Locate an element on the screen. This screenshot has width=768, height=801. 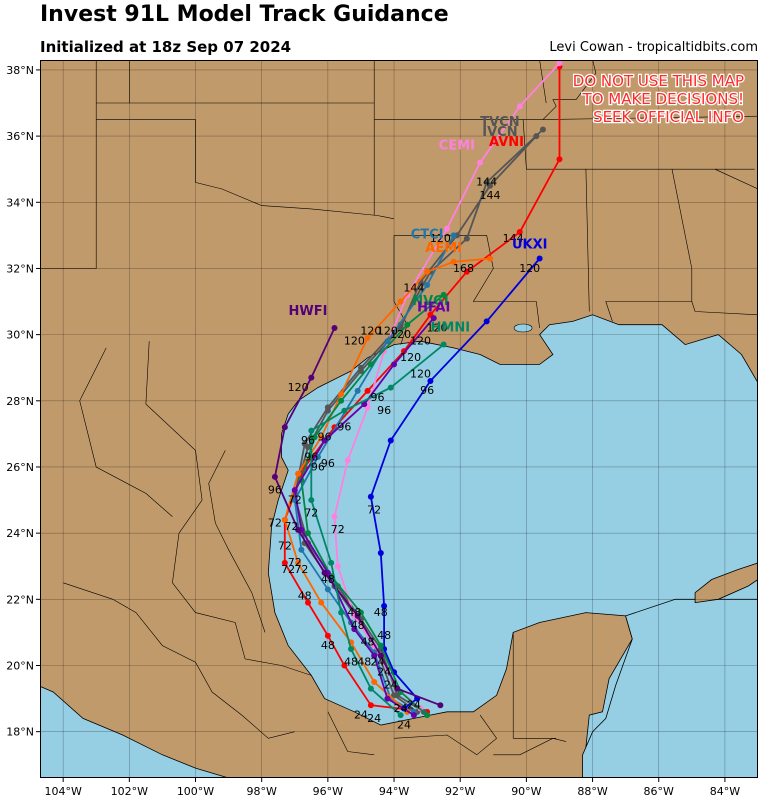
model-label-hmni: HMNI is located at coordinates (451, 327).